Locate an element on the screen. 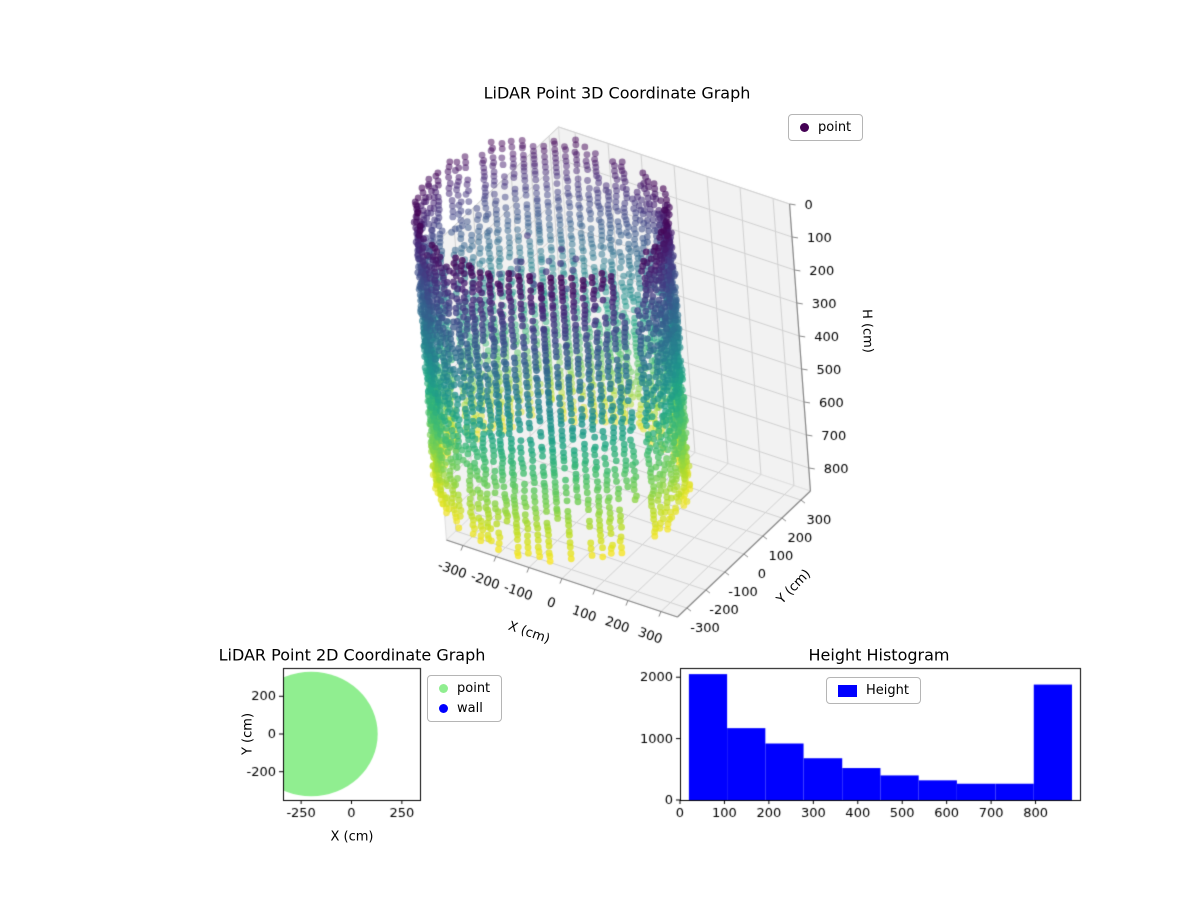 The height and width of the screenshot is (900, 1200). chart2d-ylabel: Y (cm) is located at coordinates (248, 734).